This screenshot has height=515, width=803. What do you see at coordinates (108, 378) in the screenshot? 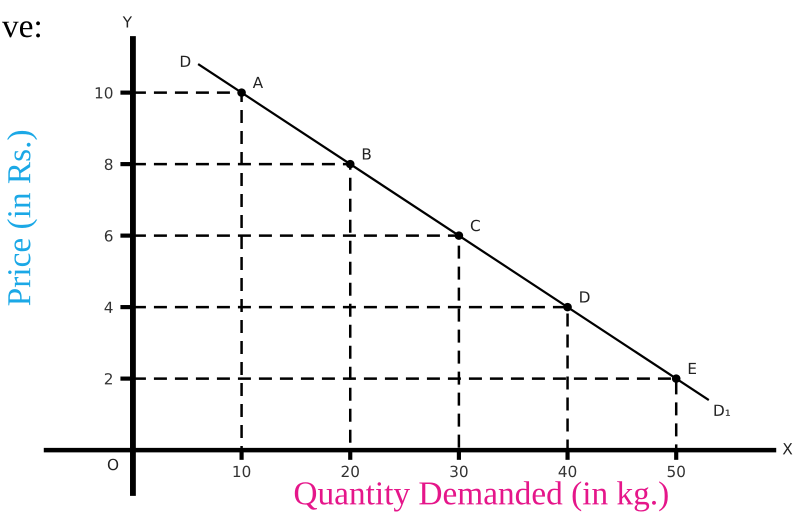
I see `y-tick-label: 2` at bounding box center [108, 378].